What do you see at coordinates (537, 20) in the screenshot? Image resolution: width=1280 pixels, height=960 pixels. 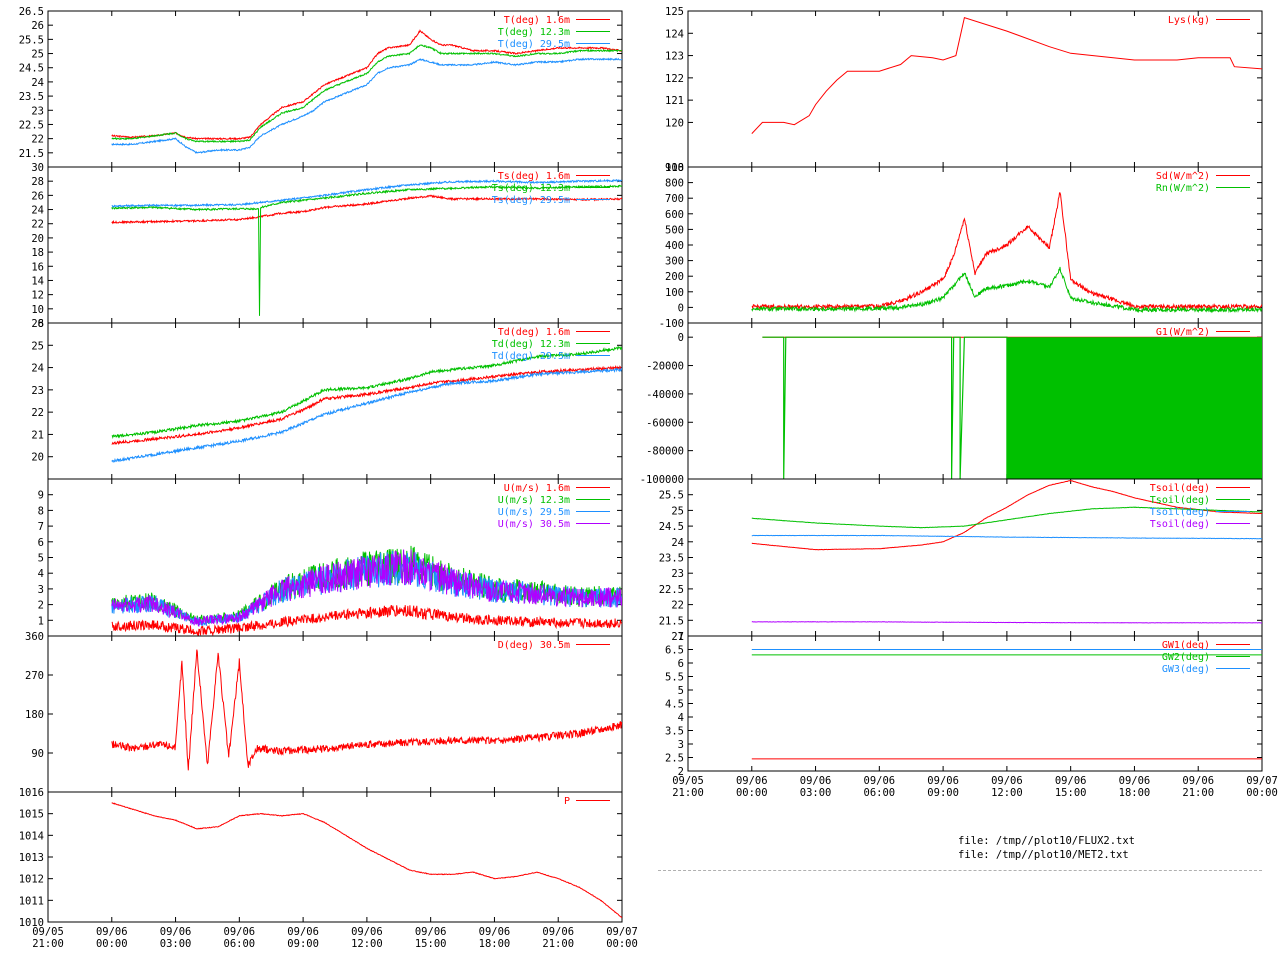 I see `legend-label: T(deg) 1.6m` at bounding box center [537, 20].